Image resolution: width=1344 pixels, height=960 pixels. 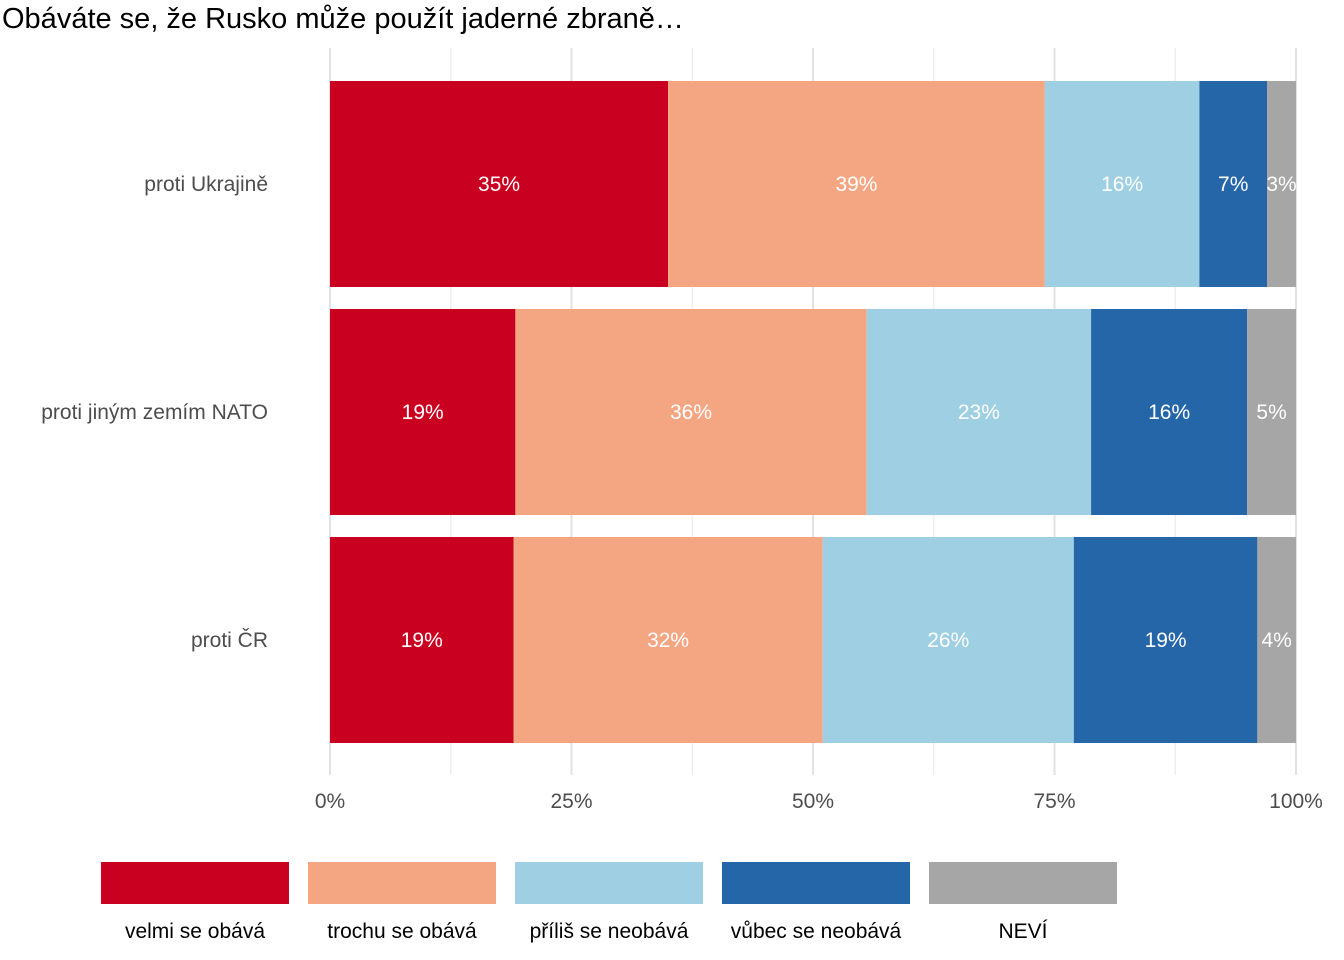 What do you see at coordinates (816, 931) in the screenshot?
I see `legend-label: vůbec se neobává` at bounding box center [816, 931].